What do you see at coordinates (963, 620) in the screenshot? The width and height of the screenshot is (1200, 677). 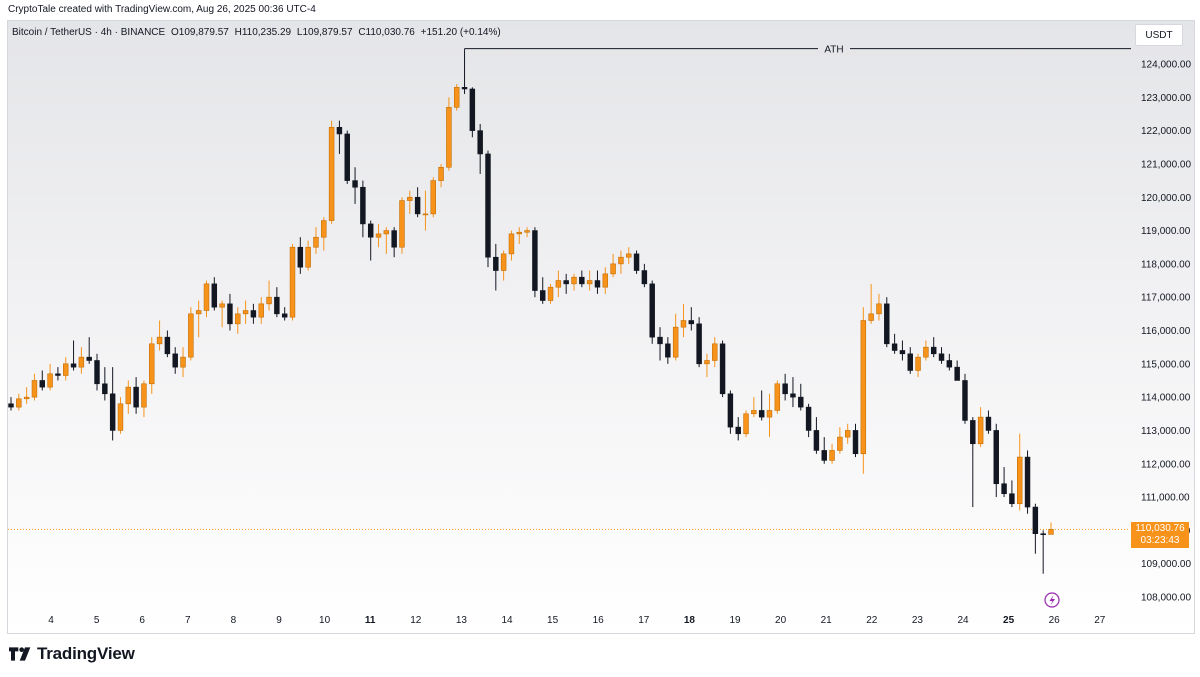 I see `x-tick-label: 24` at bounding box center [963, 620].